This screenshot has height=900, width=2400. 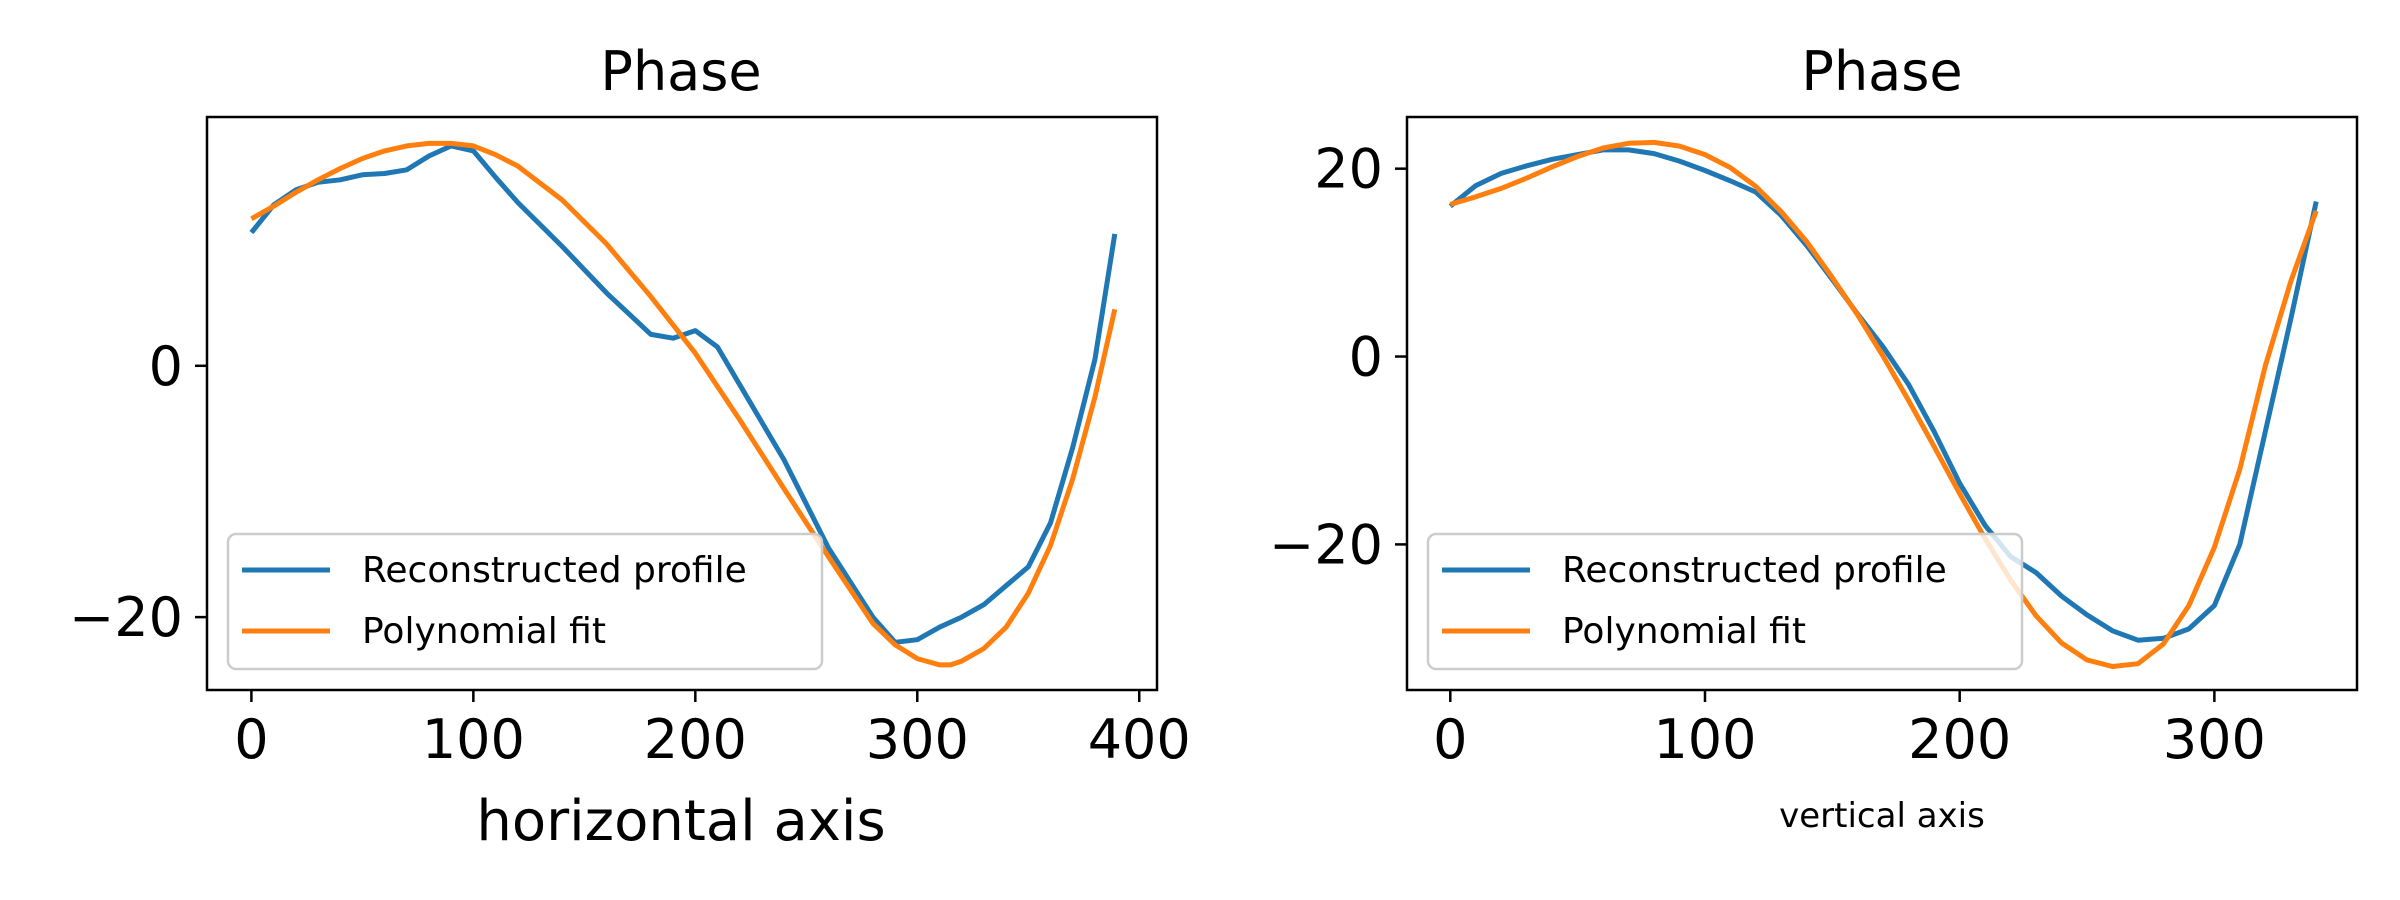 What do you see at coordinates (680, 821) in the screenshot?
I see `x-axis-label: horizontal axis` at bounding box center [680, 821].